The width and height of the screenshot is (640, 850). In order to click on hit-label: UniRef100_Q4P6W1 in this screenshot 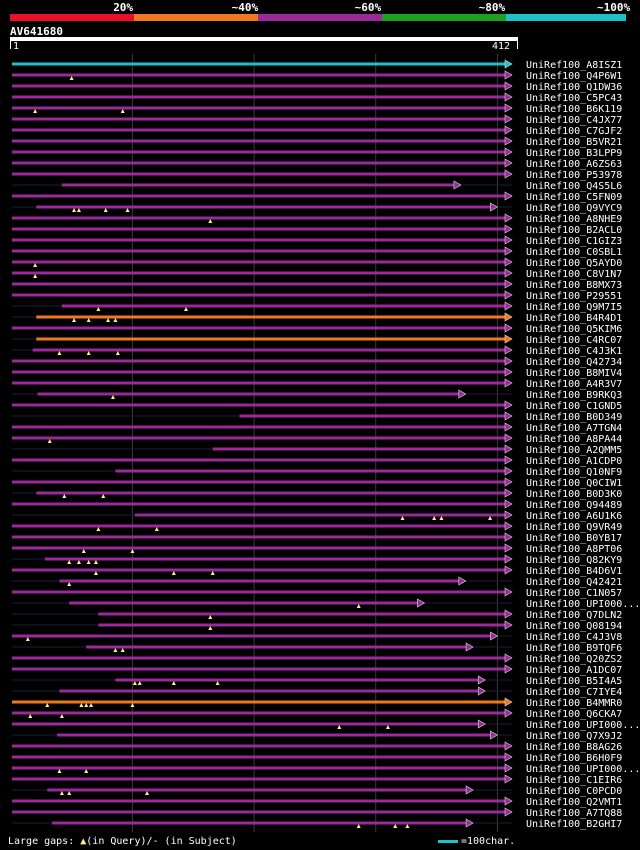, I will do `click(574, 76)`.